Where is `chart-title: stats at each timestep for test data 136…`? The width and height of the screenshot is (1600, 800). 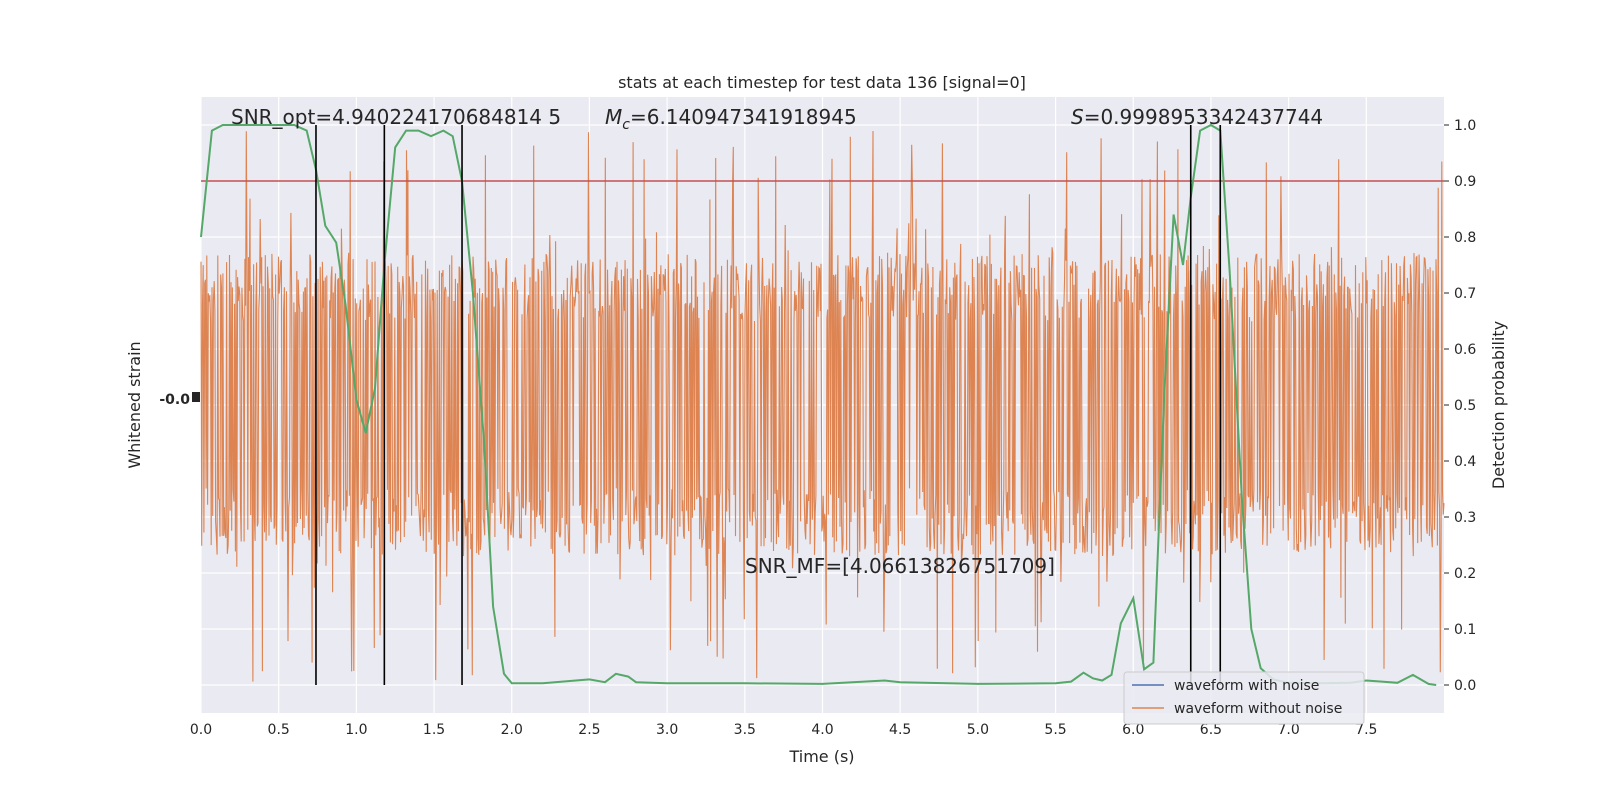
chart-title: stats at each timestep for test data 136… is located at coordinates (822, 82).